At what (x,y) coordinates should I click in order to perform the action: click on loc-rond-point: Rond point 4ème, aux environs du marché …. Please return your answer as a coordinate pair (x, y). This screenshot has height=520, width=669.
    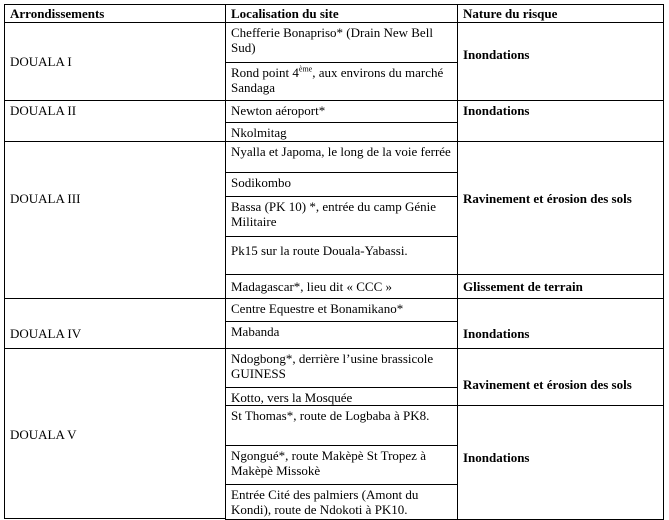
    Looking at the image, I should click on (337, 79).